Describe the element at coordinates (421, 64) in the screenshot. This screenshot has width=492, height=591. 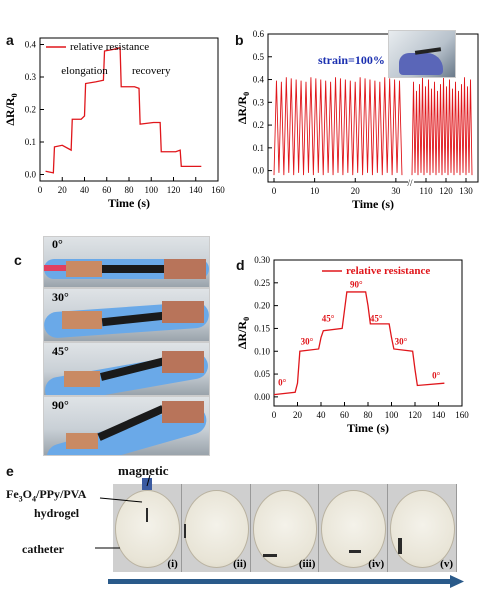
I see `glove-hand-shape` at that location.